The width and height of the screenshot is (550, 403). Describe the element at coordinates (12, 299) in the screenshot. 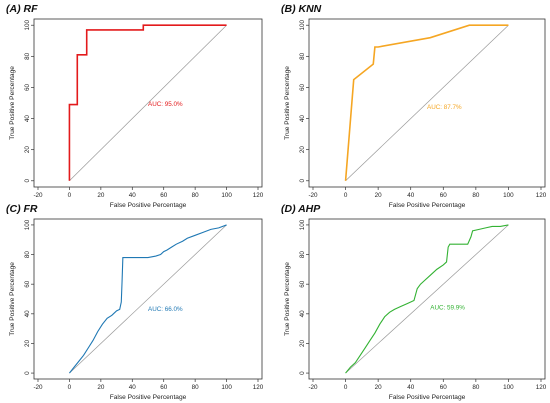

I see `panel-3-ylabel: True Positive Percentage` at that location.